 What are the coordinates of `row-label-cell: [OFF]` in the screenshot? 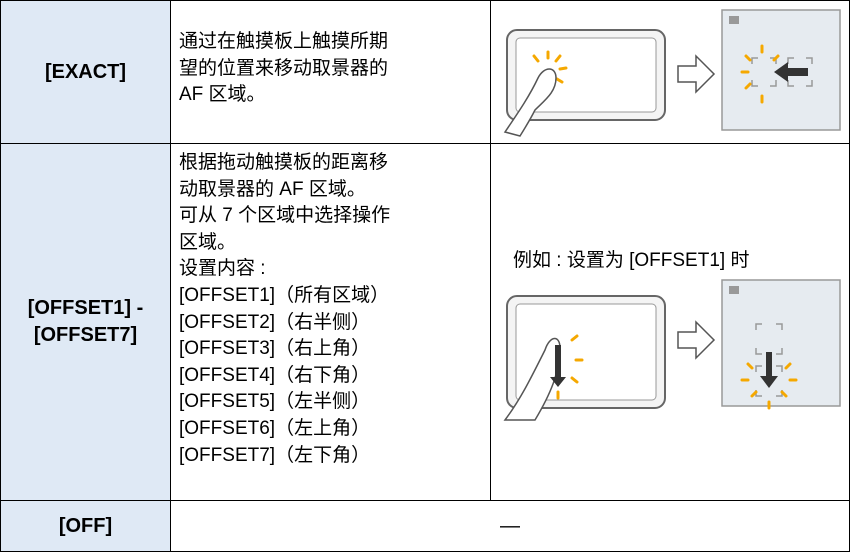 It's located at (85, 526).